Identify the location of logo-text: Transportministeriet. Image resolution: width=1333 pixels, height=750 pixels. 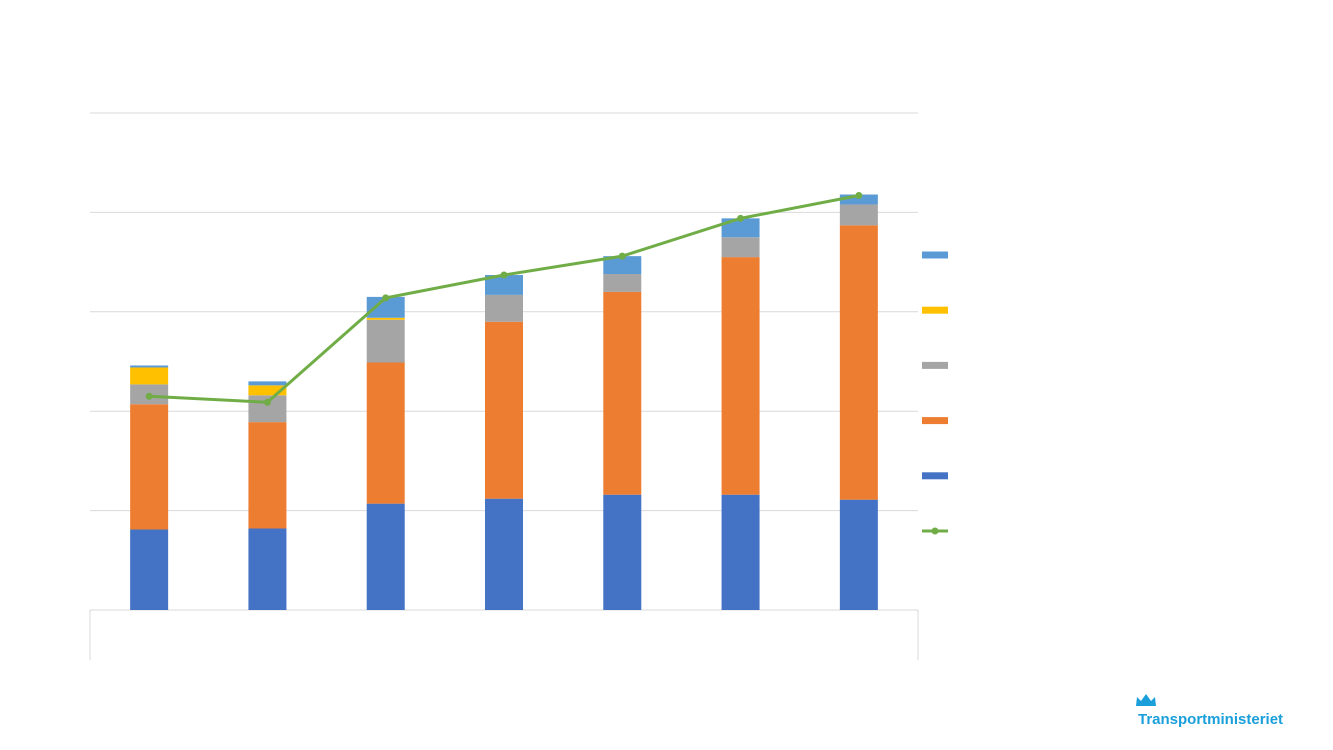
(1210, 719).